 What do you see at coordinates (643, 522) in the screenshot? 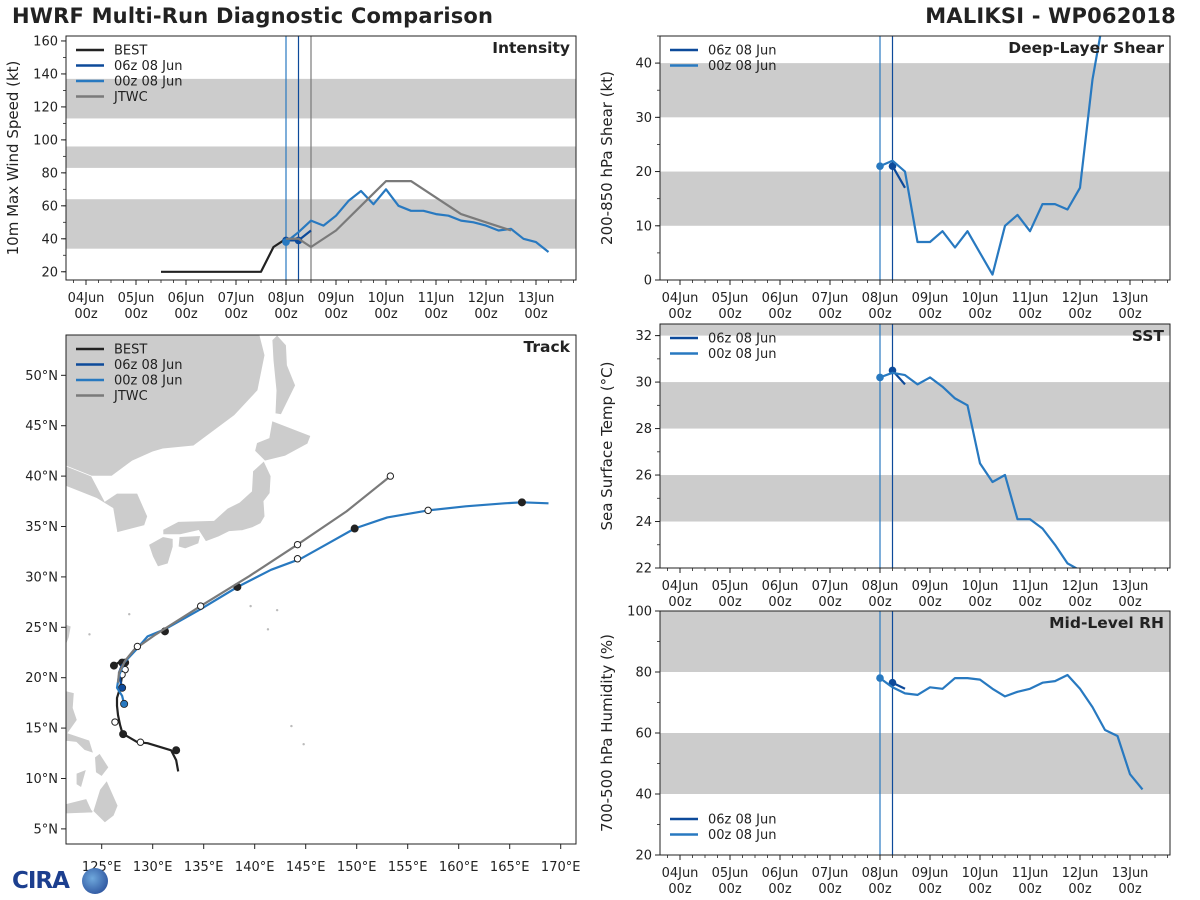
I see `ytick-label-sst: 24` at bounding box center [643, 522].